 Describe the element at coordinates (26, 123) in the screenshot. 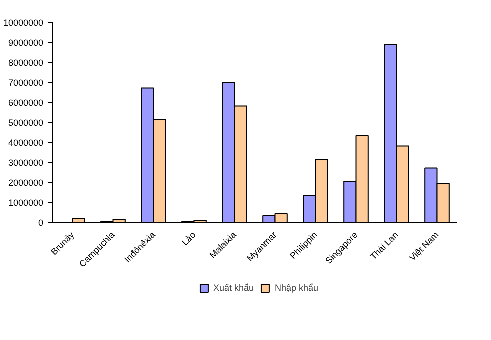

I see `y-tick-label: 5000000` at that location.